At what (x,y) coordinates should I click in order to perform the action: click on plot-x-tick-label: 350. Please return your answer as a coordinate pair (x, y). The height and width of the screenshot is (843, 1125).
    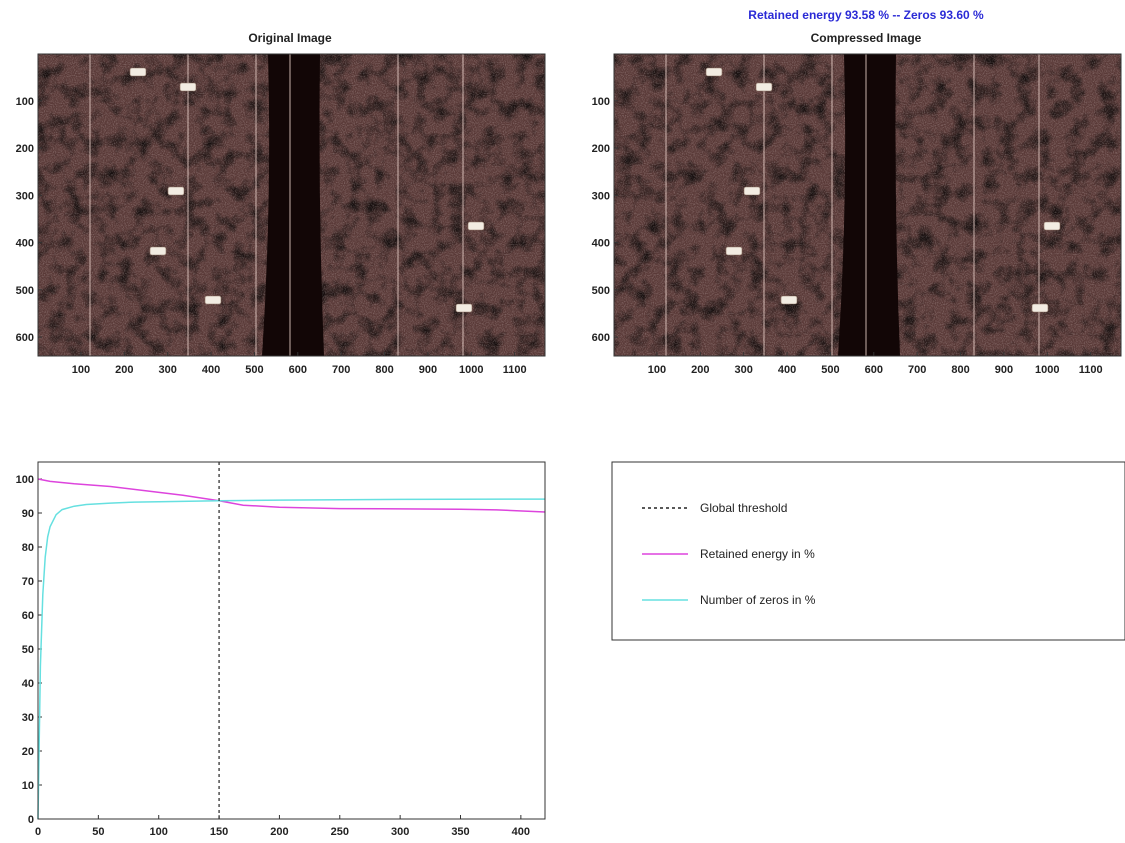
    Looking at the image, I should click on (460, 832).